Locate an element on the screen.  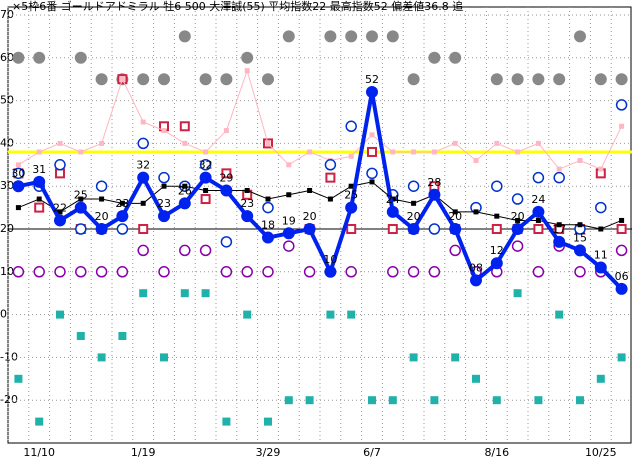
series-line is located at coordinates (320, 205).